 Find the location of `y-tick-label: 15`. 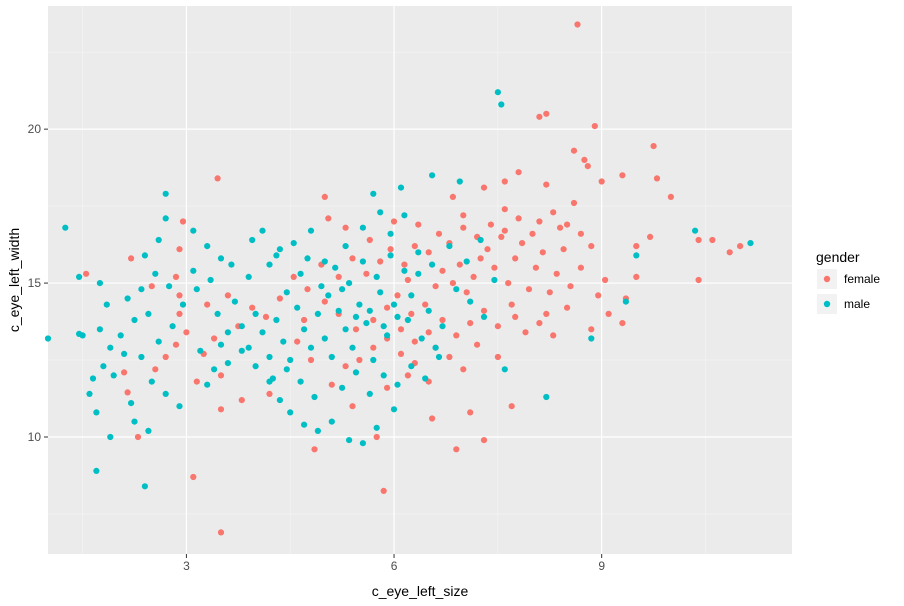

y-tick-label: 15 is located at coordinates (35, 283).